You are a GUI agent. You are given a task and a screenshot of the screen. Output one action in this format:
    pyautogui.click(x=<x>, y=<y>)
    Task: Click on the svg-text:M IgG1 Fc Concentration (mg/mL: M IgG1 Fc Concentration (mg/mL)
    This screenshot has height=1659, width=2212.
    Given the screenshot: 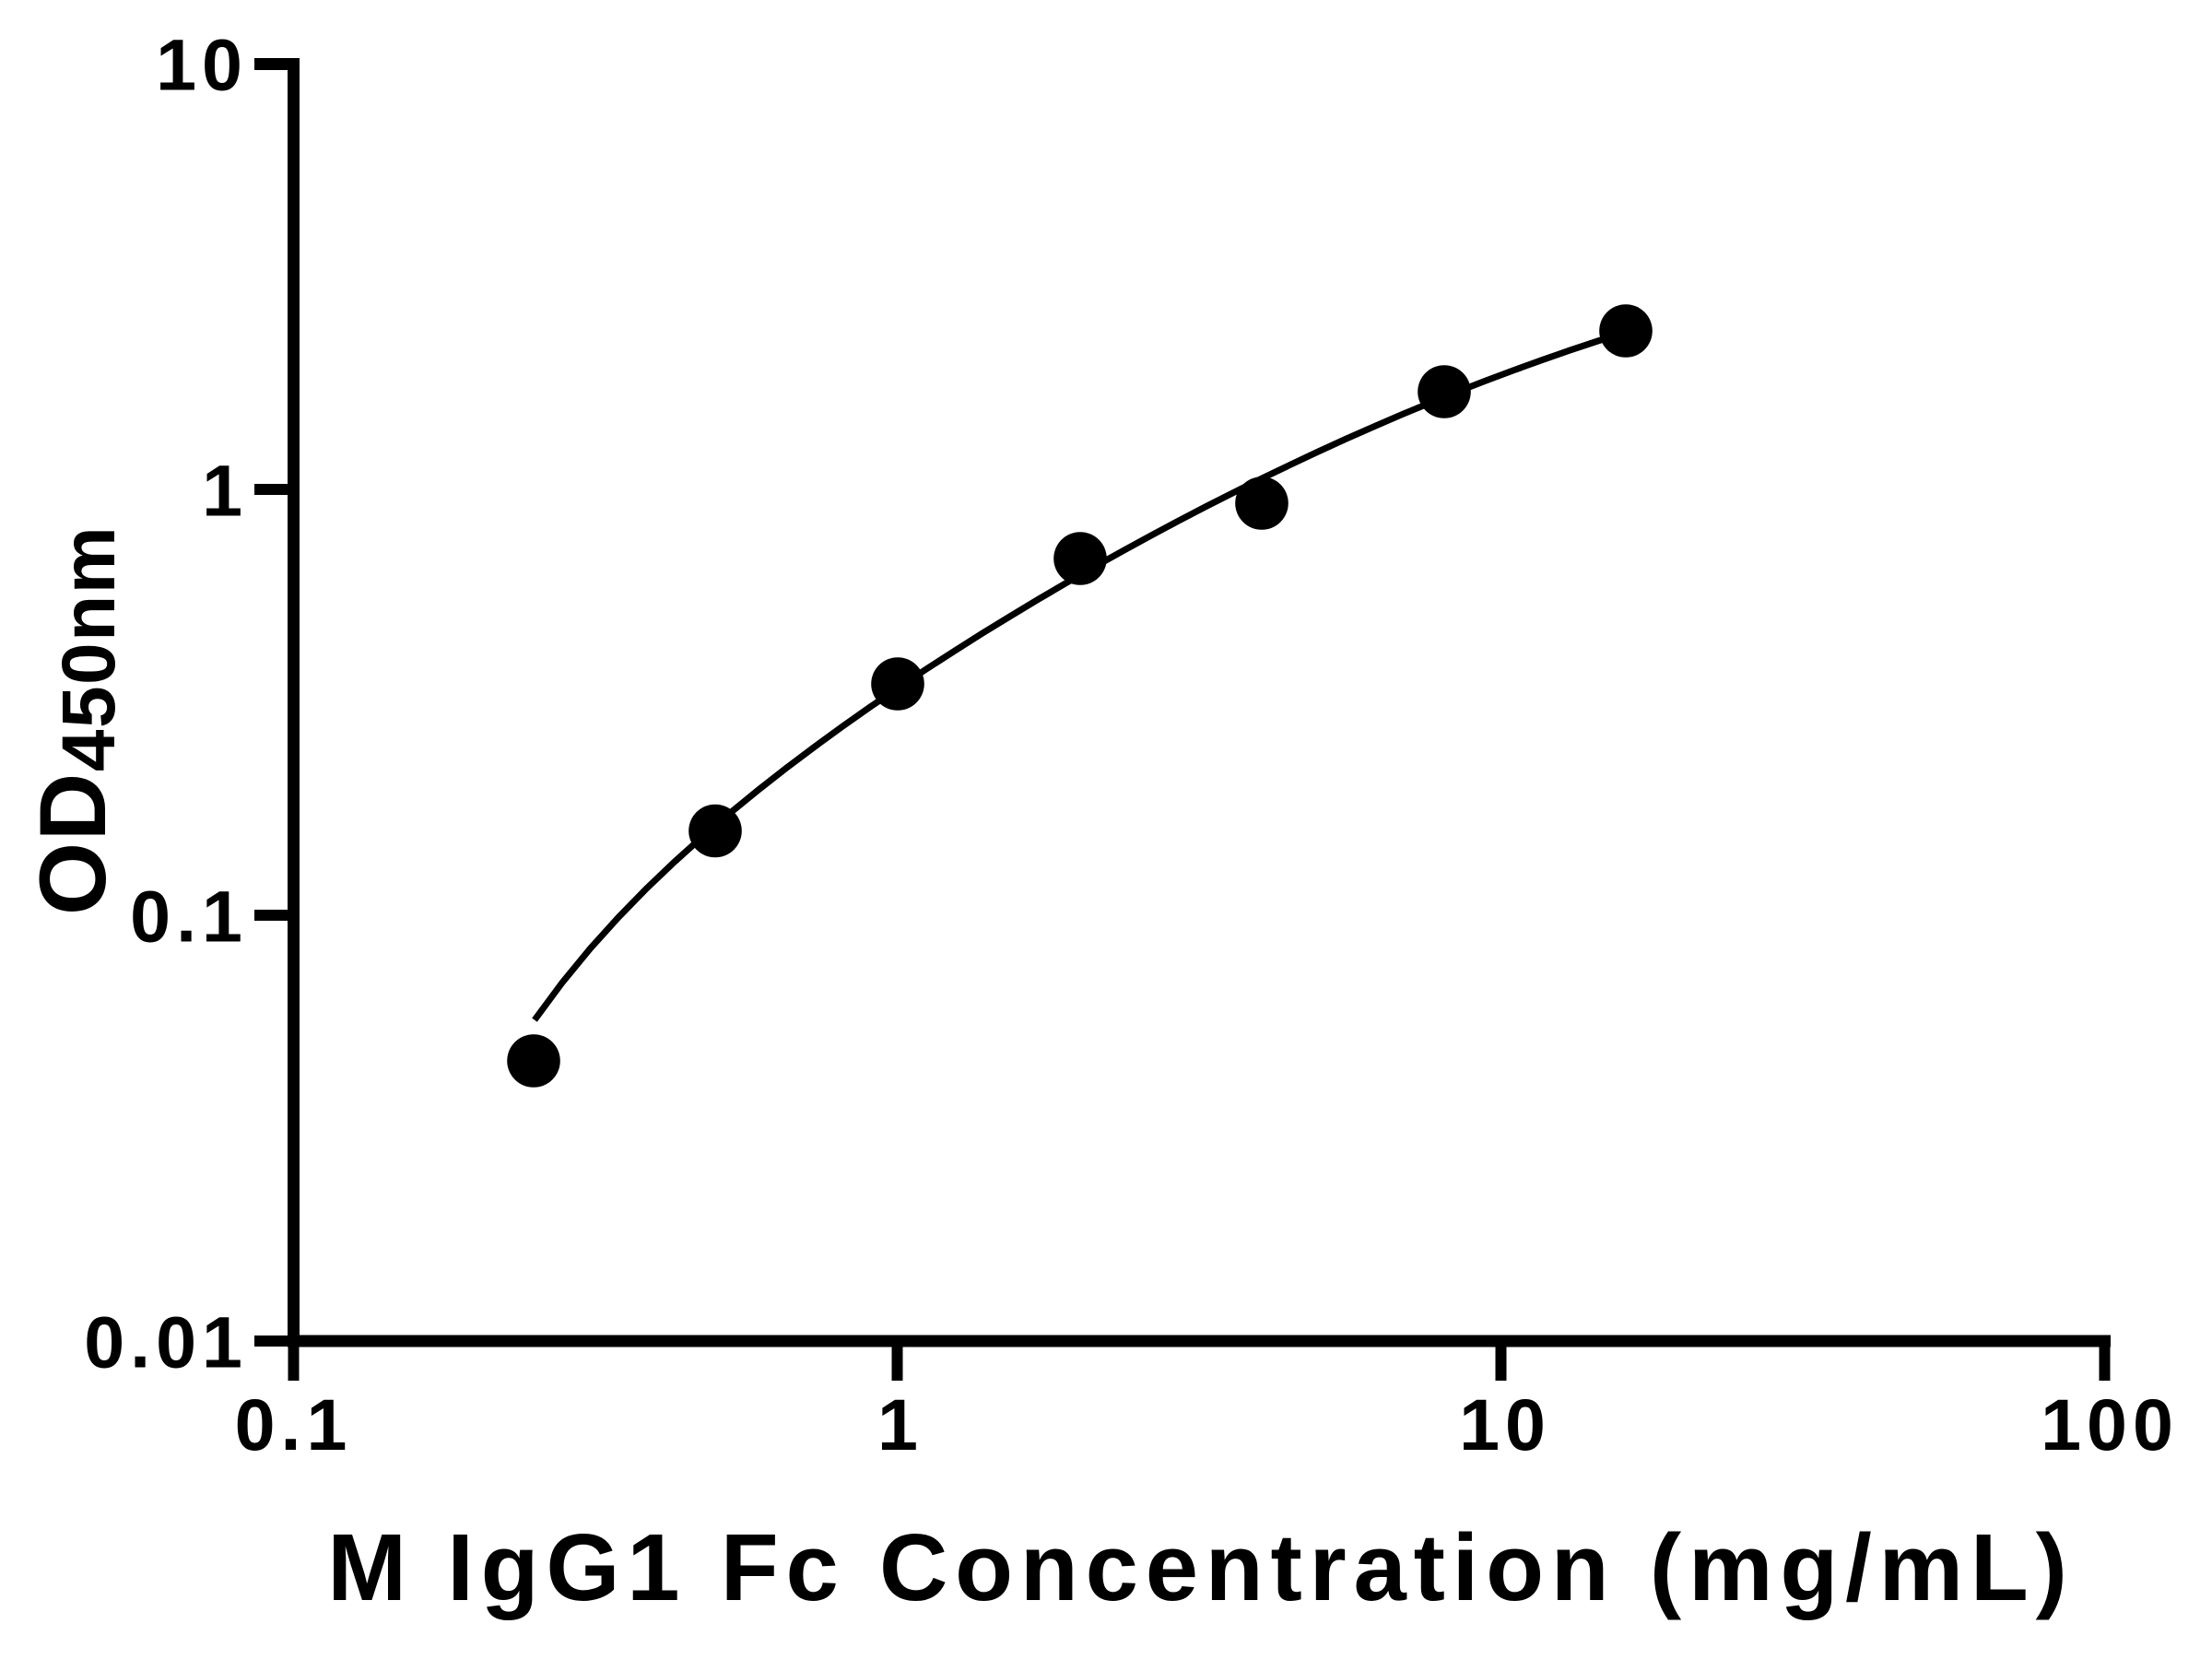 What is the action you would take?
    pyautogui.click(x=1201, y=1567)
    